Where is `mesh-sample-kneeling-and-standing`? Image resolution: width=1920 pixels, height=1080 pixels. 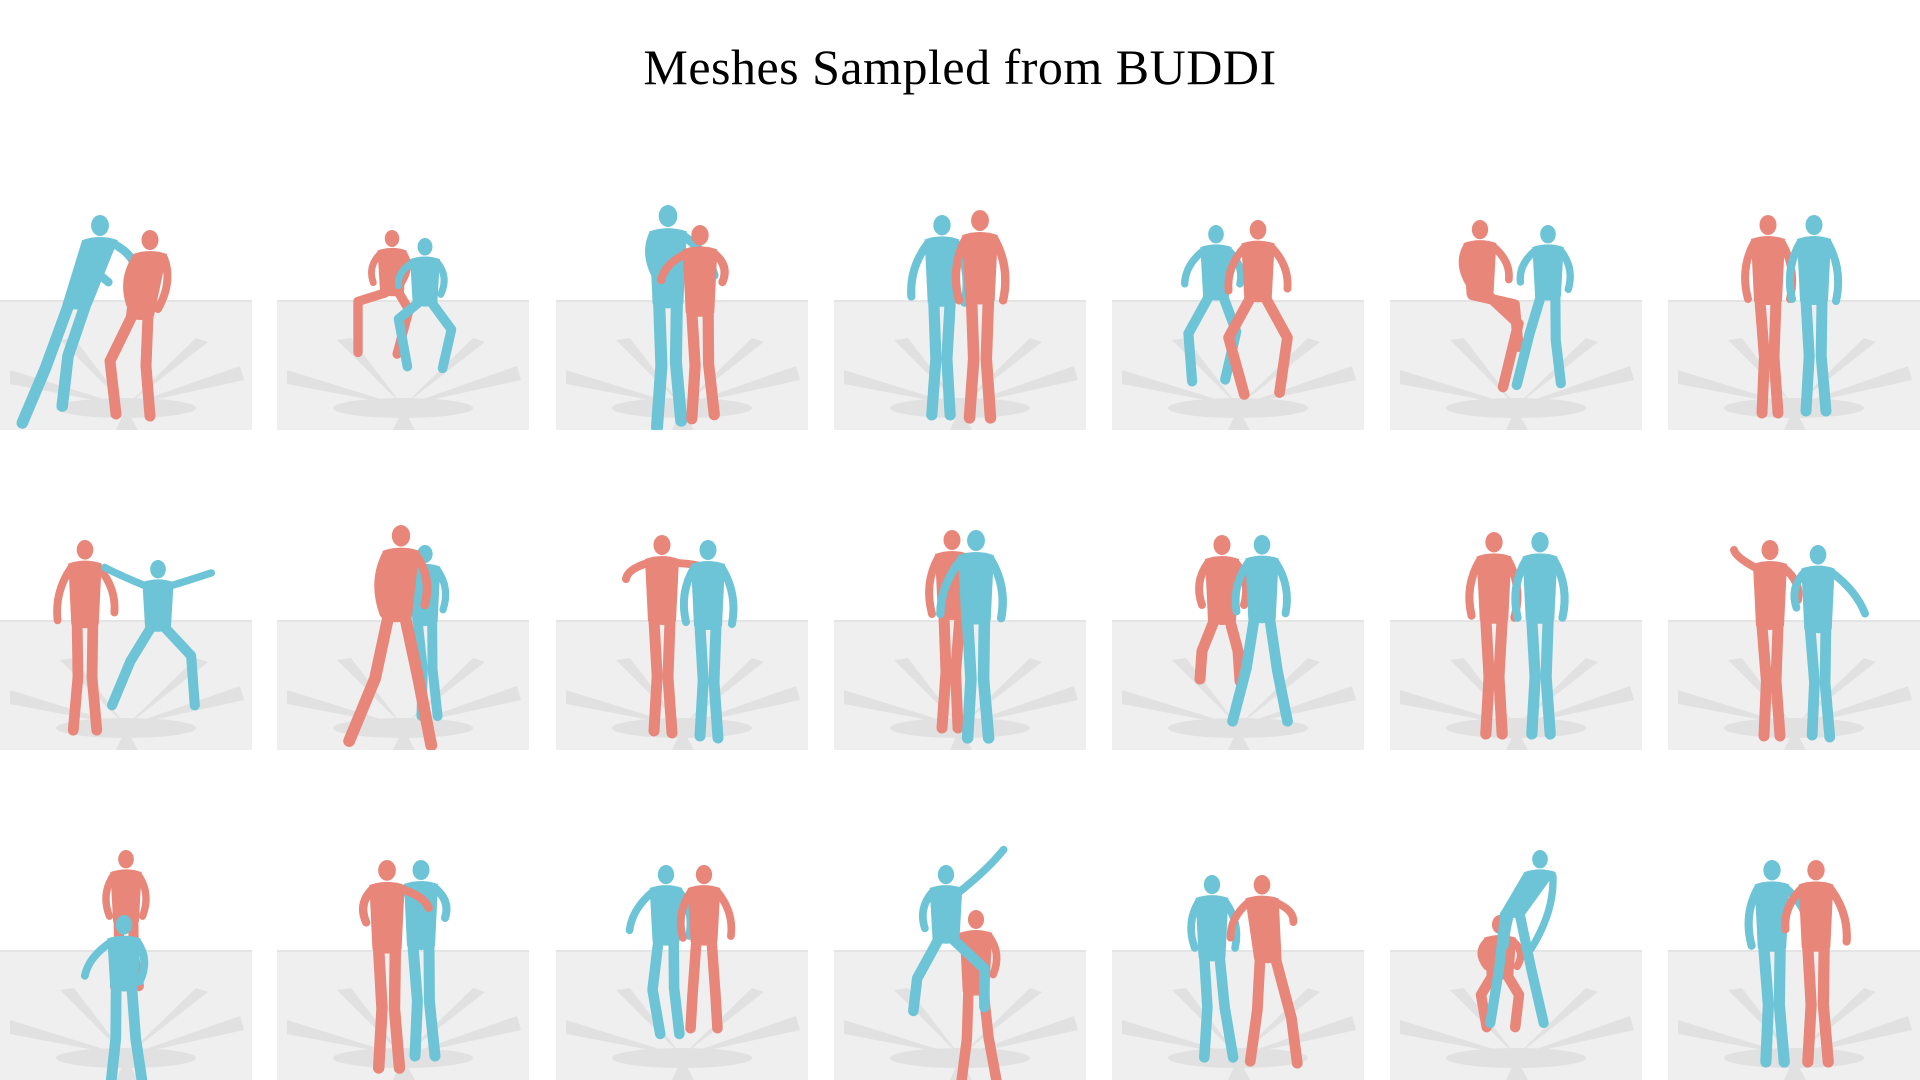 mesh-sample-kneeling-and-standing is located at coordinates (1238, 620).